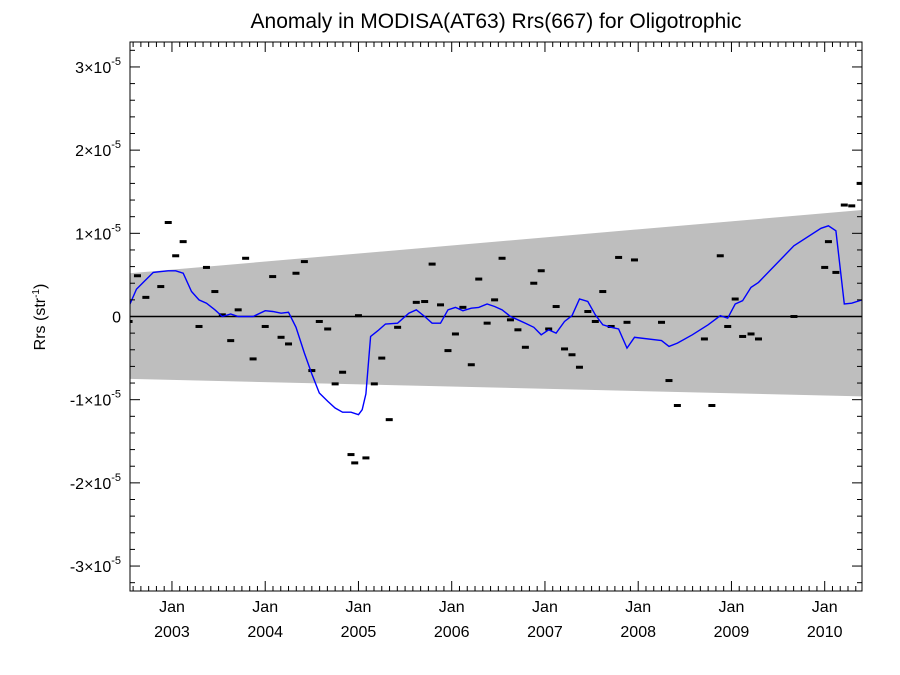 This screenshot has width=900, height=675. Describe the element at coordinates (95, 399) in the screenshot. I see `y-tick-label: -1×10⁻⁵` at that location.